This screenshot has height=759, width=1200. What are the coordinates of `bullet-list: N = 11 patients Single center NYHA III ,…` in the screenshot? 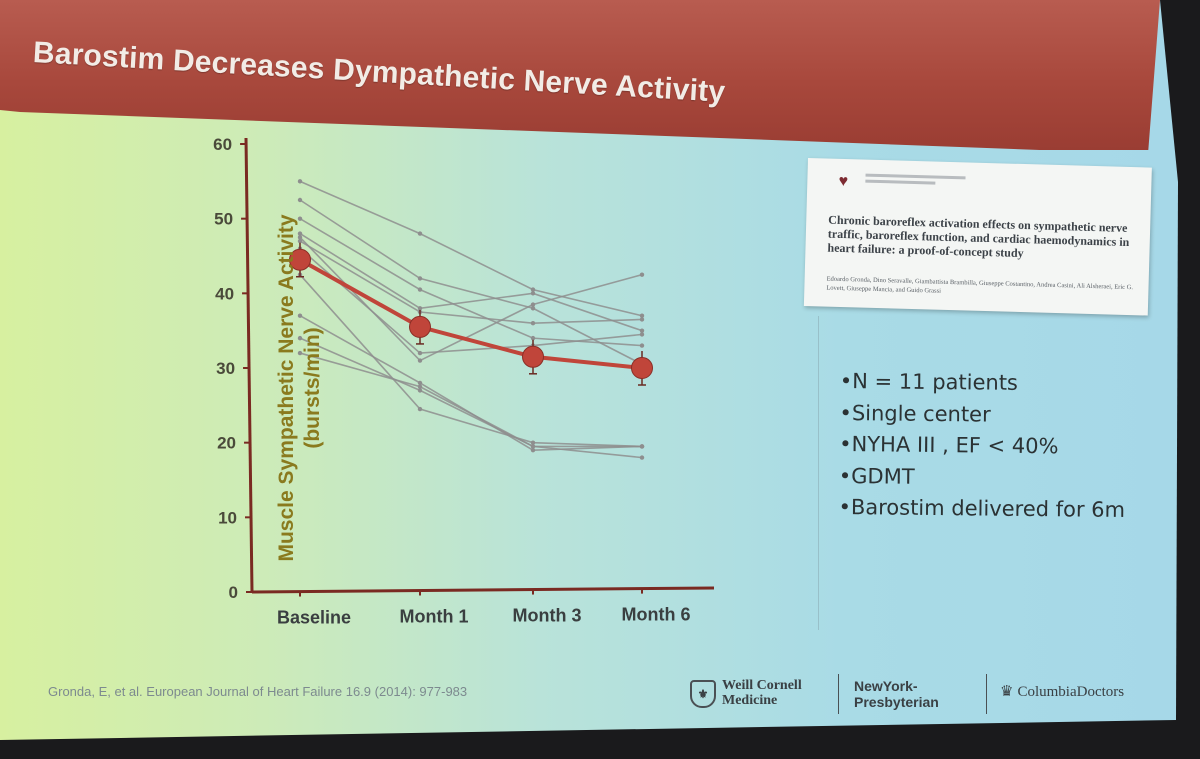 It's located at (989, 446).